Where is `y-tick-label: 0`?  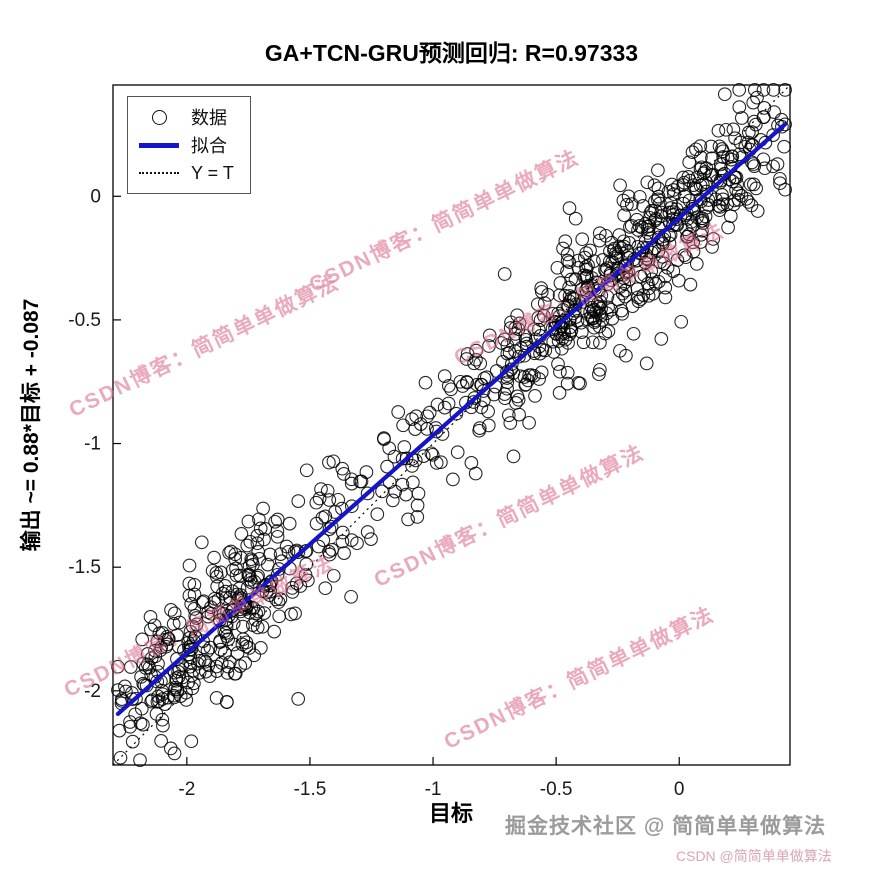 y-tick-label: 0 is located at coordinates (95, 196).